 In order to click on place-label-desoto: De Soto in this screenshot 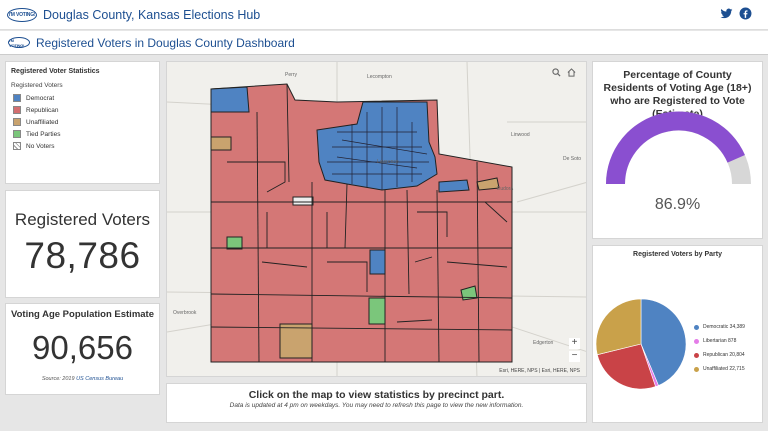, I will do `click(572, 159)`.